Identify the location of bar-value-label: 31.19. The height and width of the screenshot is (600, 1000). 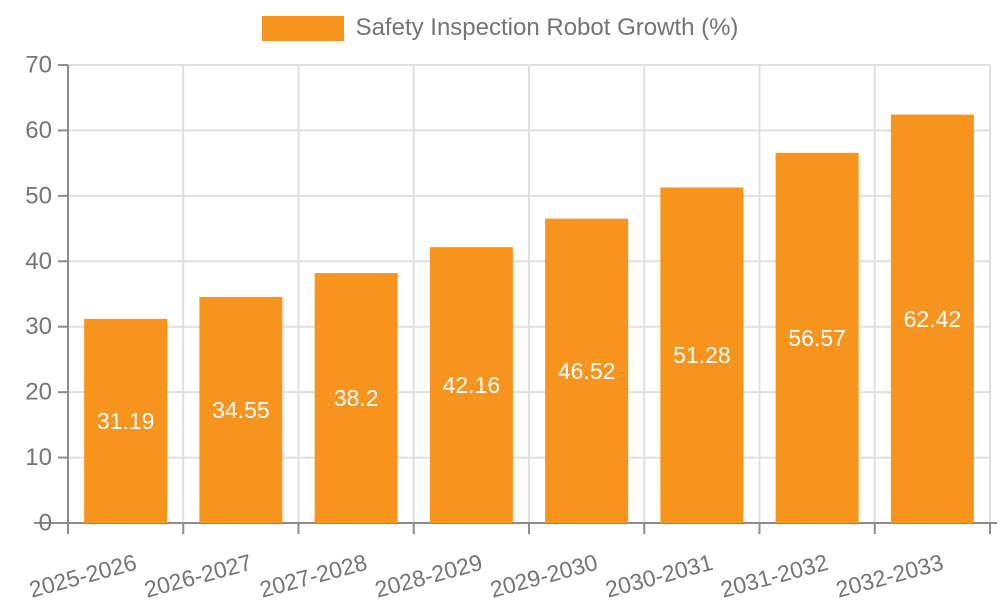
(126, 421).